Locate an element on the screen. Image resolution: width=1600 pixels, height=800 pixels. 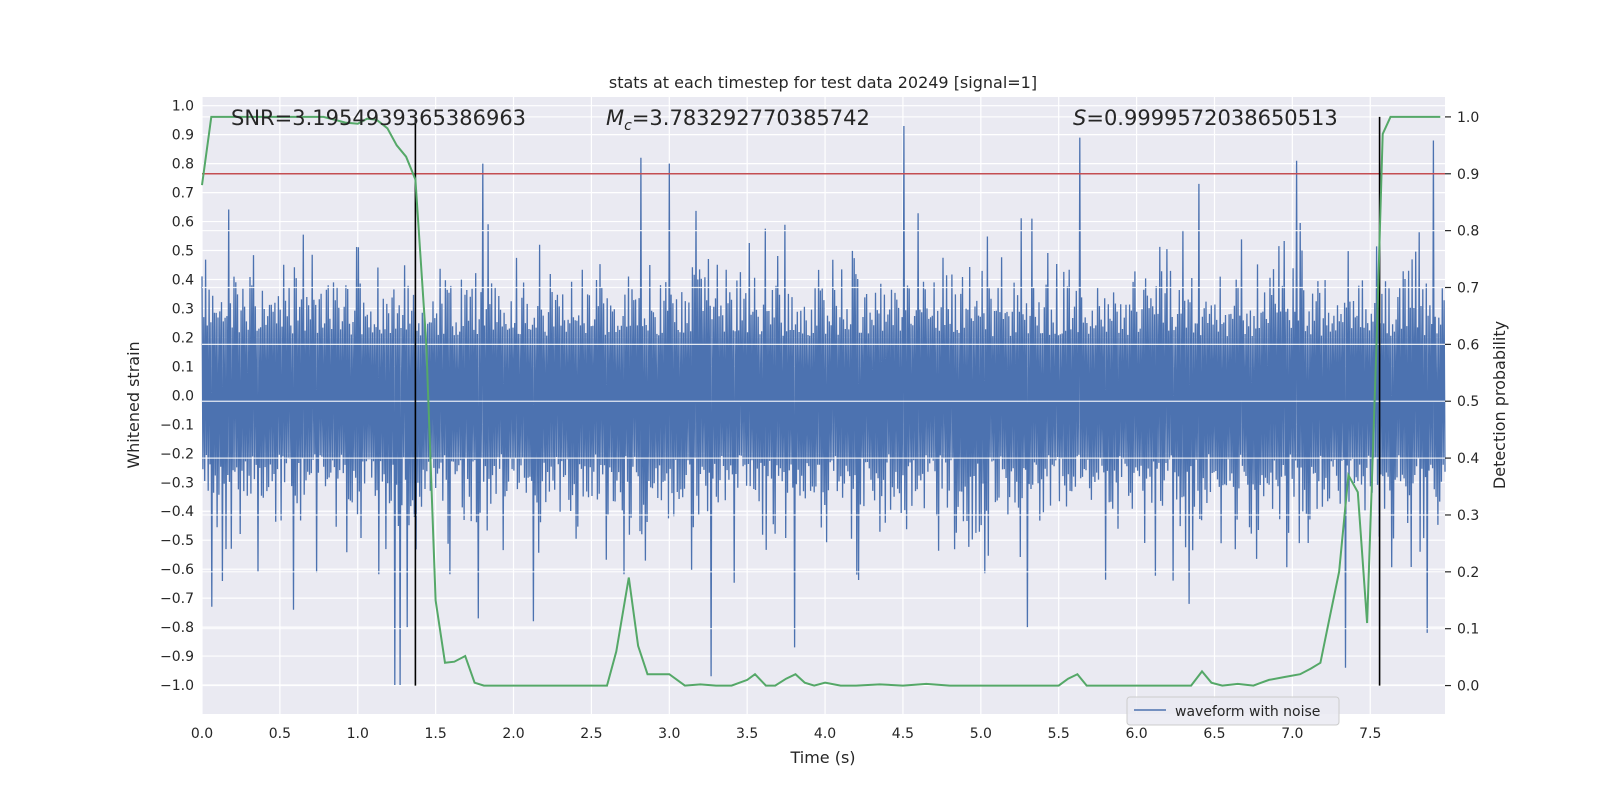
chirp-mass-annotation: Mc=3.783292770385742 is located at coordinates (738, 120).